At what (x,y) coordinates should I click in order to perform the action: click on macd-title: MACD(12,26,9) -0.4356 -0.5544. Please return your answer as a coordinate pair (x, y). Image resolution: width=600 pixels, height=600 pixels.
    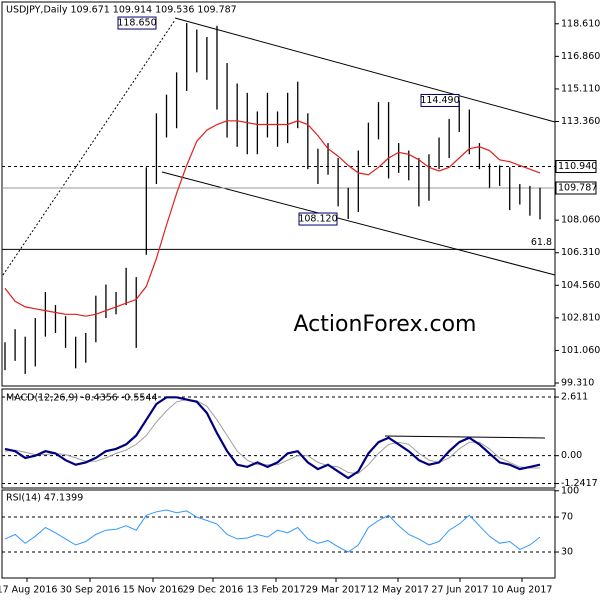
    Looking at the image, I should click on (82, 398).